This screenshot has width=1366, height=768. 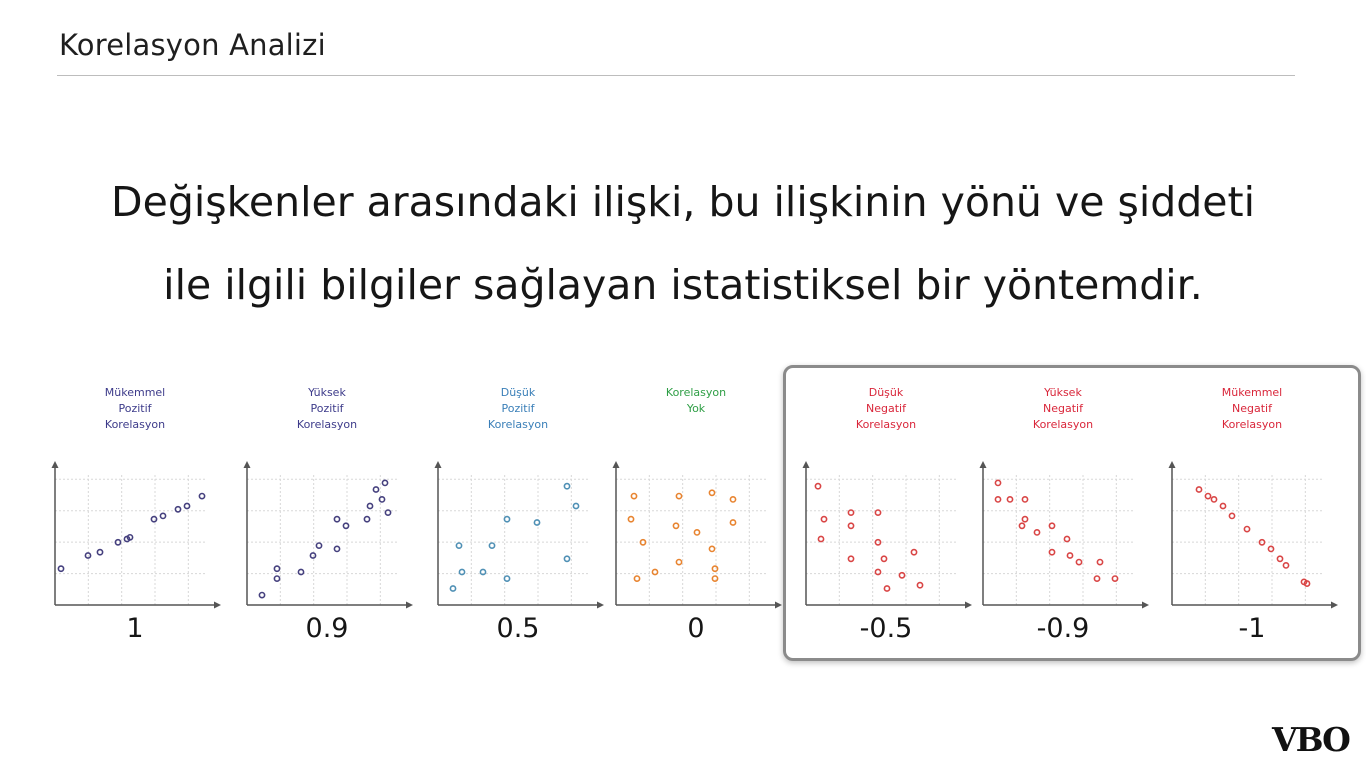 I want to click on plot-title: Yüksek Pozitif Korelasyon, so click(x=327, y=409).